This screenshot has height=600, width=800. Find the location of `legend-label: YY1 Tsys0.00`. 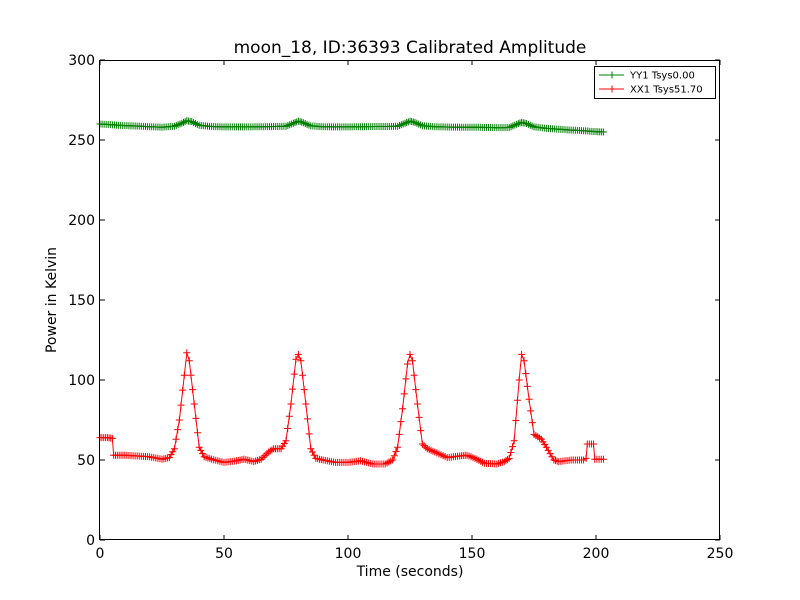

legend-label: YY1 Tsys0.00 is located at coordinates (662, 76).